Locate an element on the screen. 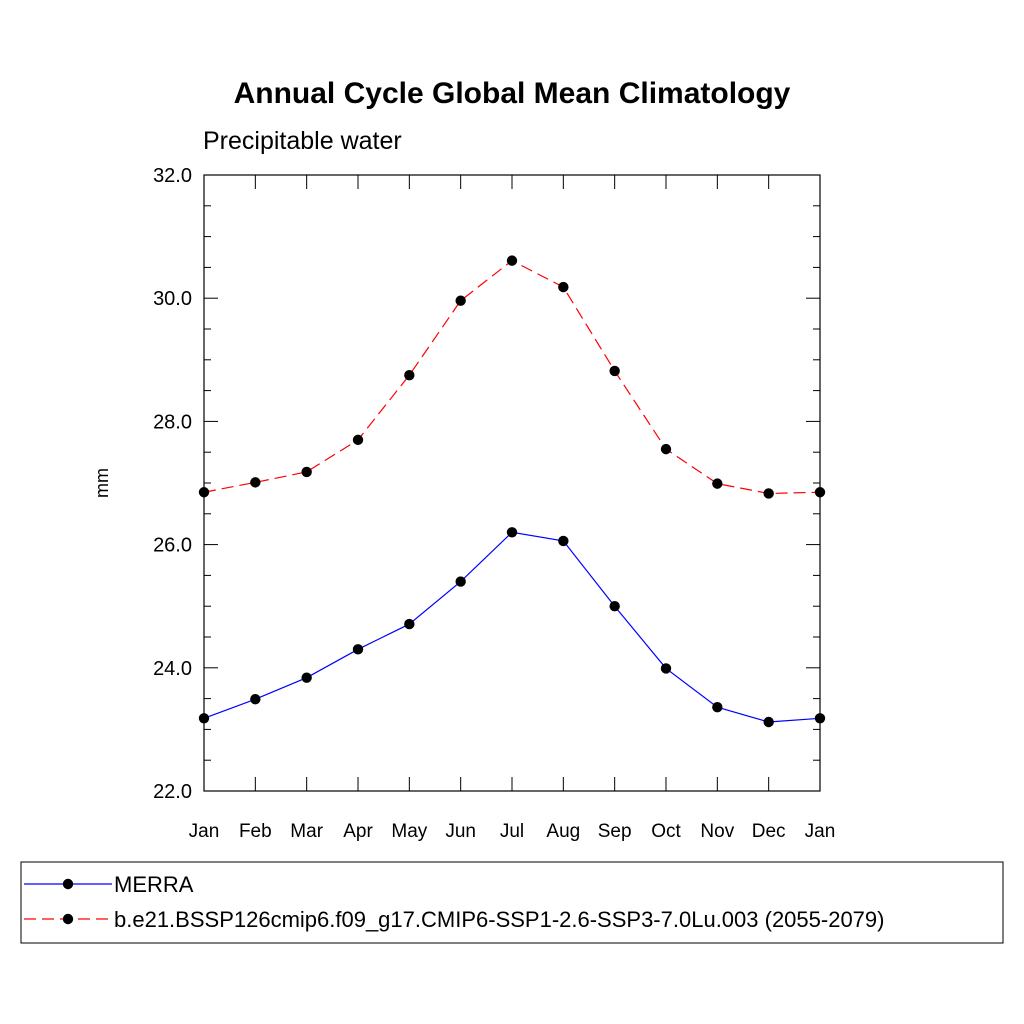 This screenshot has width=1024, height=1024. x-tick-labels: Jan Feb Mar Apr May Jun Jul Aug Sep Oct Nov Dec Jan is located at coordinates (512, 831).